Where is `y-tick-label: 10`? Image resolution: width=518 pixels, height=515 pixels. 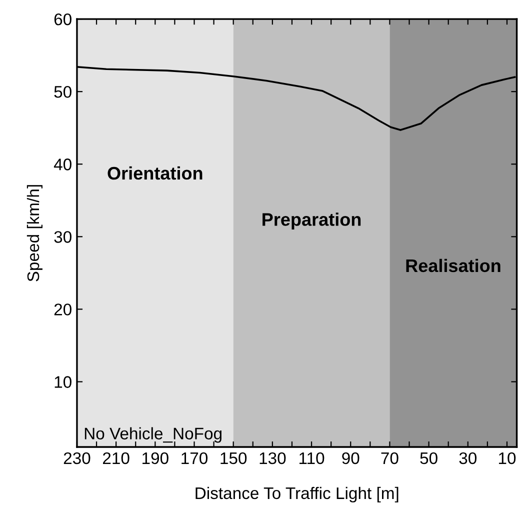 y-tick-label: 10 is located at coordinates (63, 382).